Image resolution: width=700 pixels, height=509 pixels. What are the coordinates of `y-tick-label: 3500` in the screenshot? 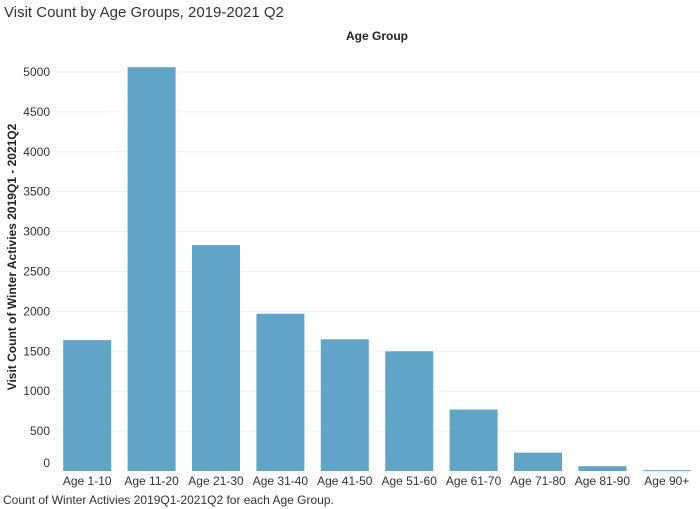 It's located at (36, 192).